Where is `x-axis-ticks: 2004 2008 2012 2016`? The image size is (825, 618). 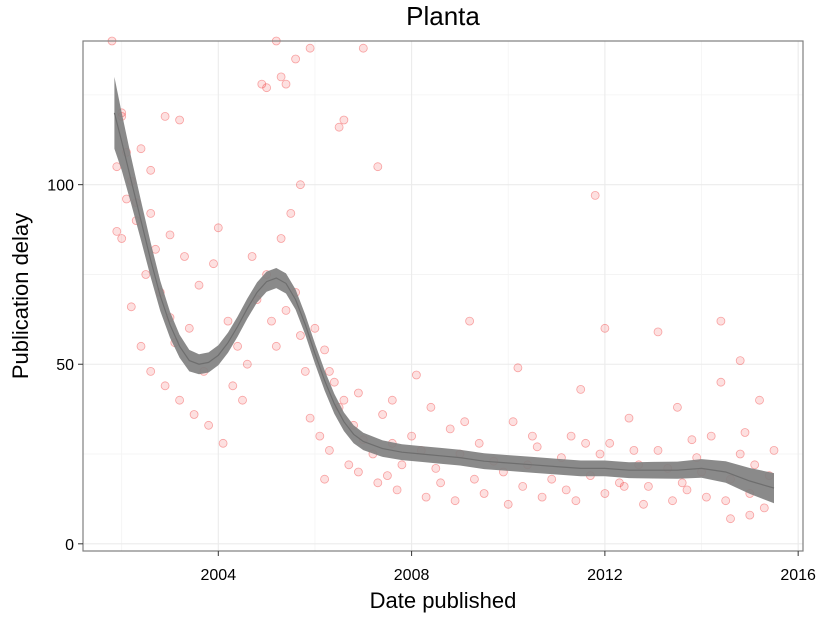 x-axis-ticks: 2004 2008 2012 2016 is located at coordinates (508, 567).